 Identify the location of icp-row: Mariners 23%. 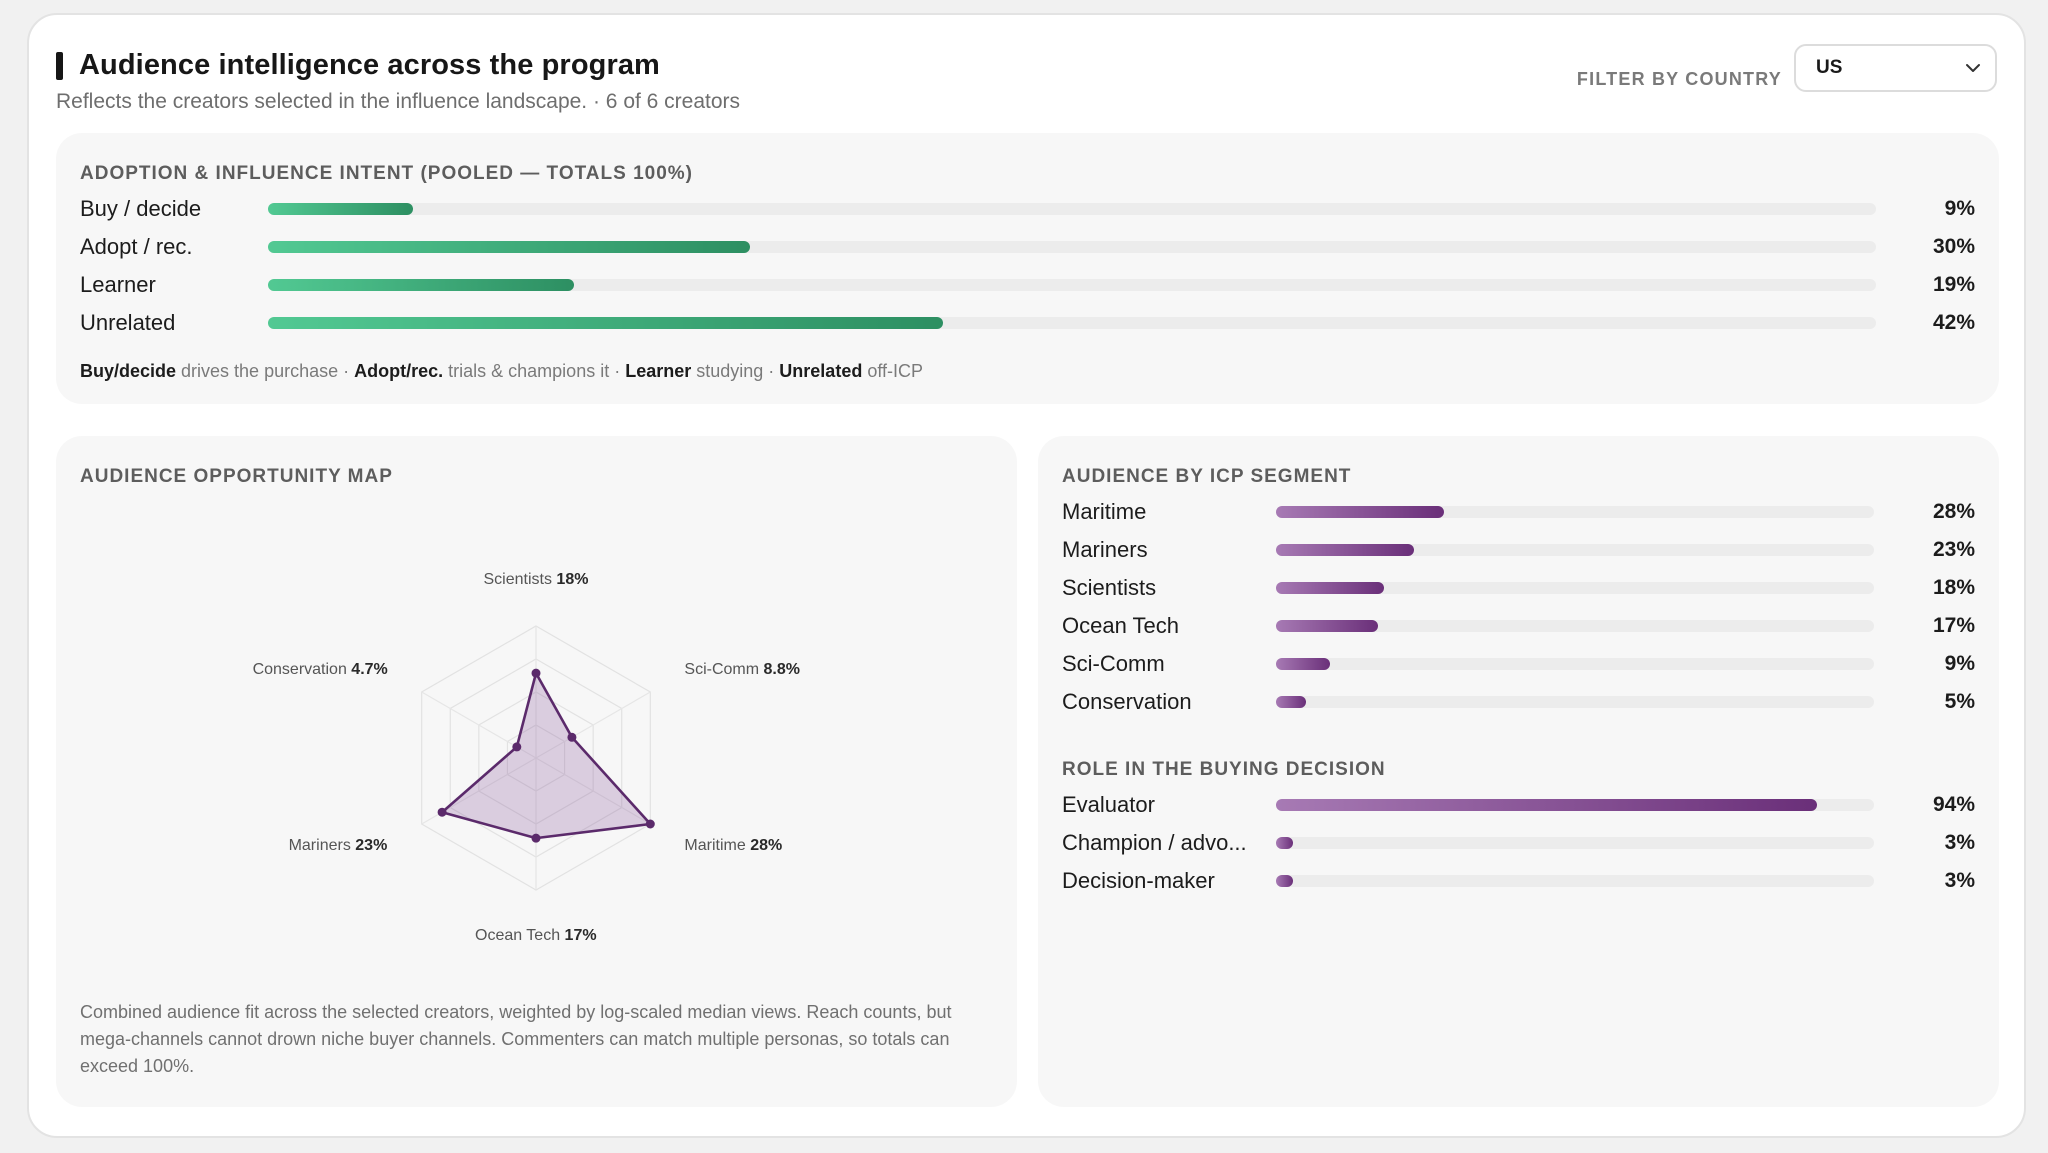
(1518, 550).